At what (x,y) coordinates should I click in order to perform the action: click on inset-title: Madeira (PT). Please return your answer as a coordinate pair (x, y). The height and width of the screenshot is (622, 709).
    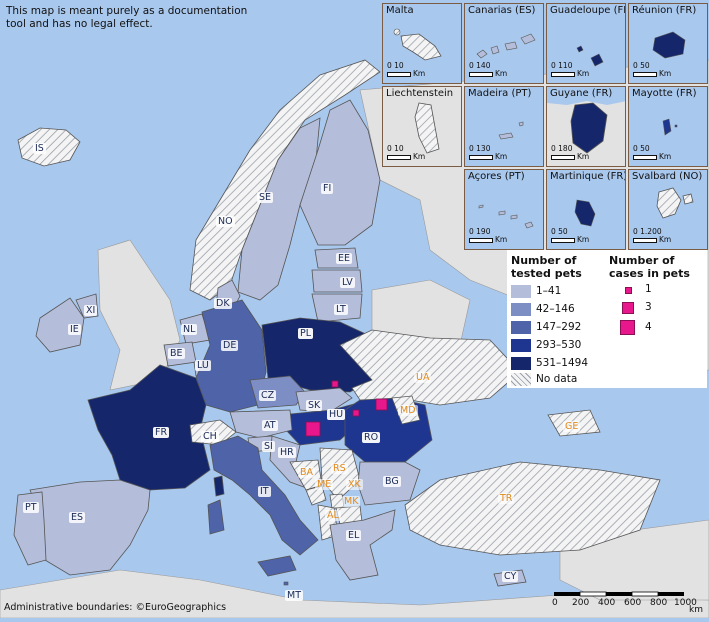
    Looking at the image, I should click on (499, 93).